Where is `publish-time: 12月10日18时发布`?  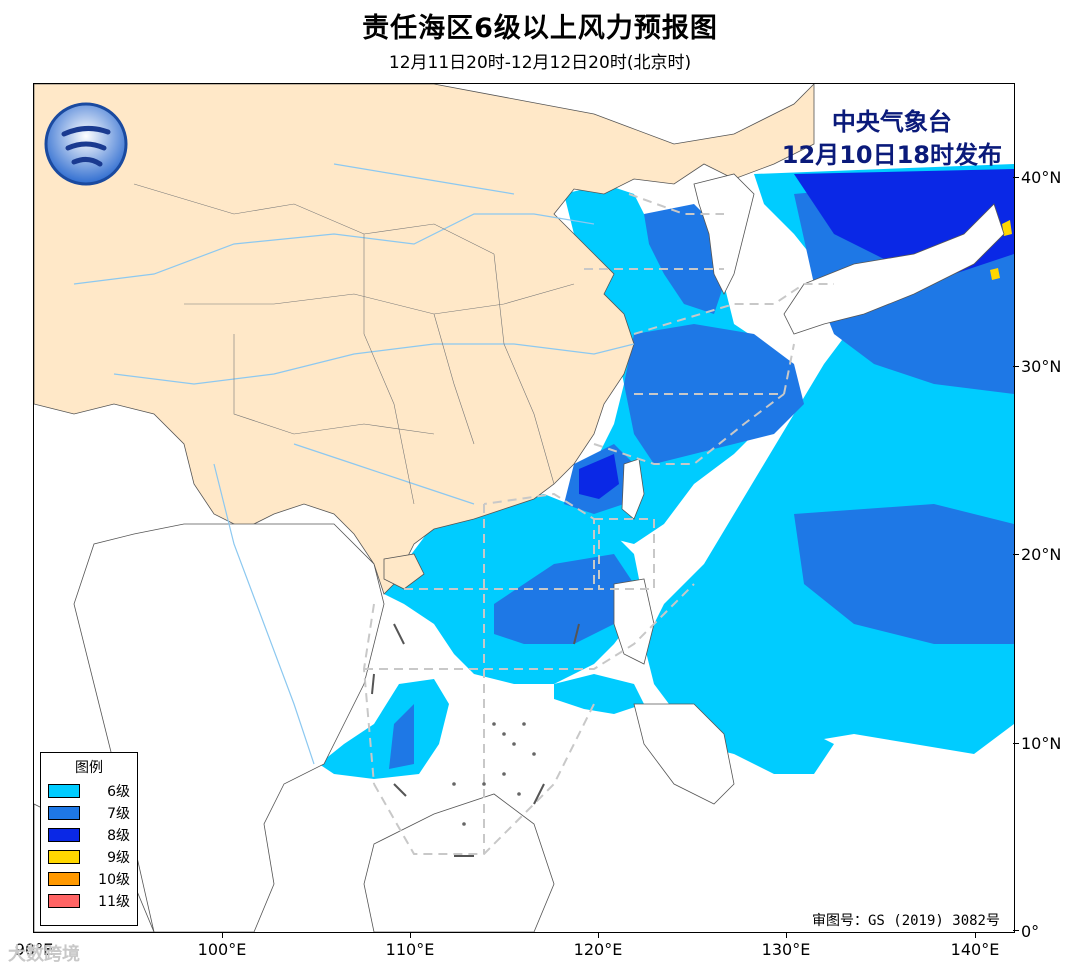 publish-time: 12月10日18时发布 is located at coordinates (891, 155).